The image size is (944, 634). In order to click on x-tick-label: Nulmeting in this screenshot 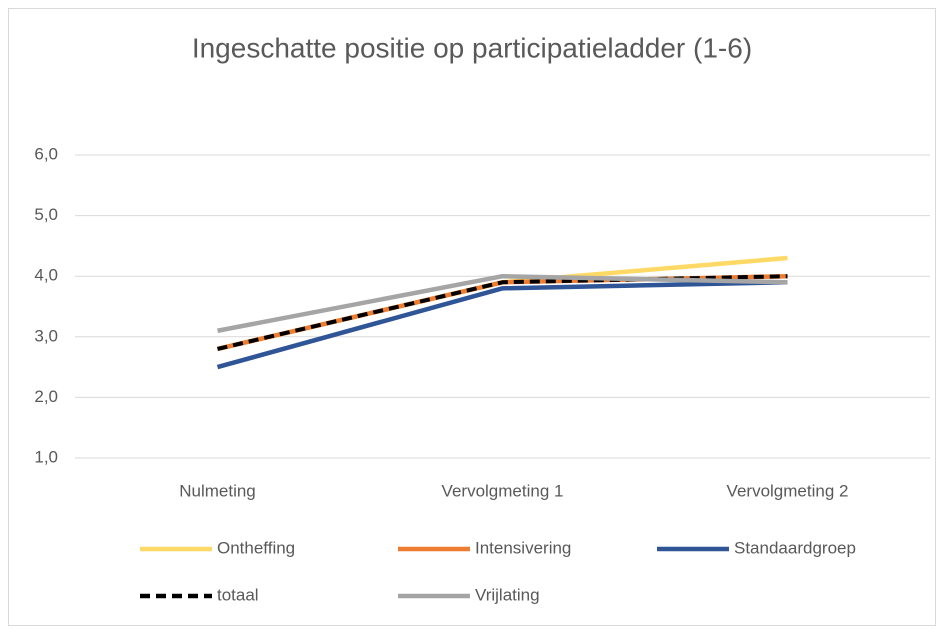, I will do `click(217, 490)`.